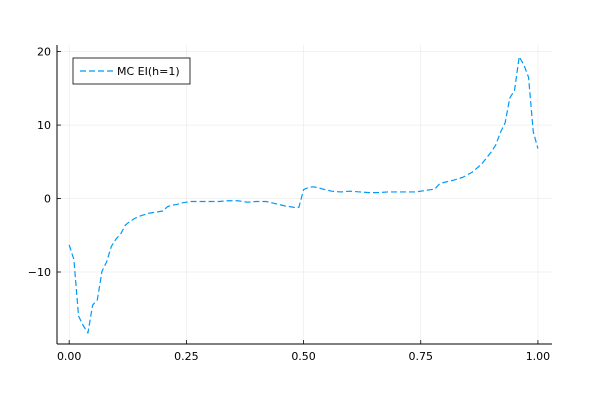  Describe the element at coordinates (69, 356) in the screenshot. I see `x-tick-label-0: 0.00` at that location.